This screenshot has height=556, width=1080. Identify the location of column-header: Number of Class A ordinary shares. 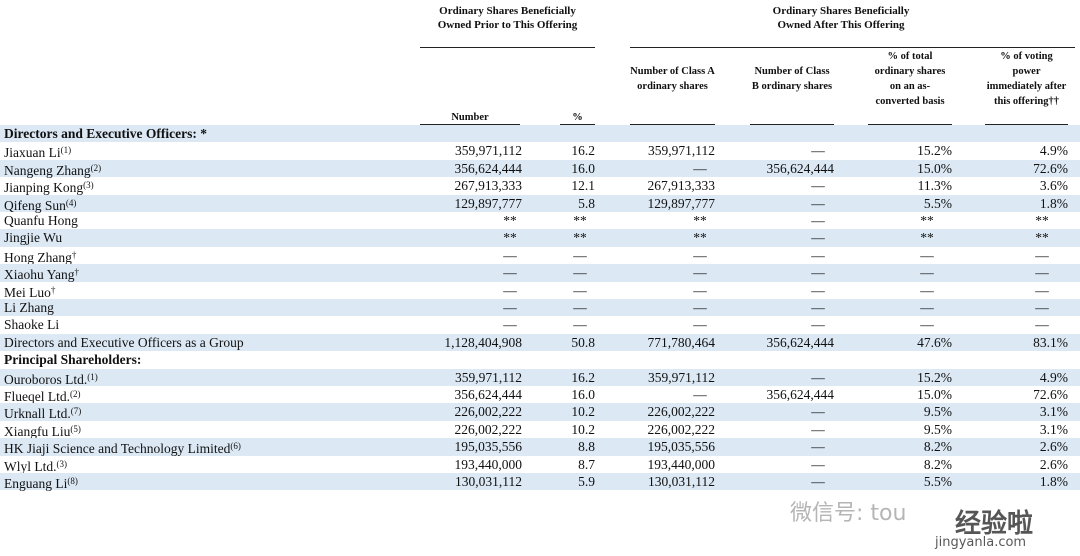
(672, 79).